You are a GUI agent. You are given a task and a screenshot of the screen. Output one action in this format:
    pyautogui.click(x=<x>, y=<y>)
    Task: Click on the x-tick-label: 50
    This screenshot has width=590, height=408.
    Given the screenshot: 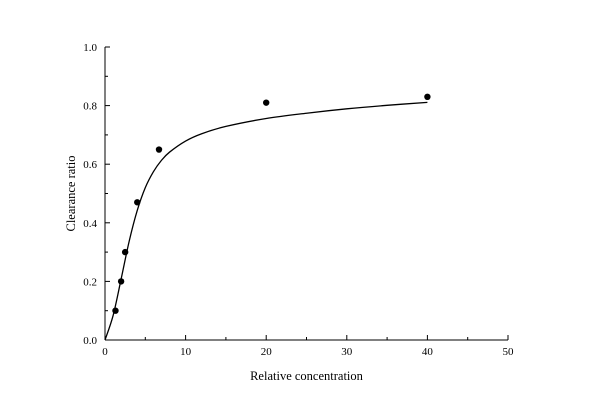 What is the action you would take?
    pyautogui.click(x=509, y=352)
    